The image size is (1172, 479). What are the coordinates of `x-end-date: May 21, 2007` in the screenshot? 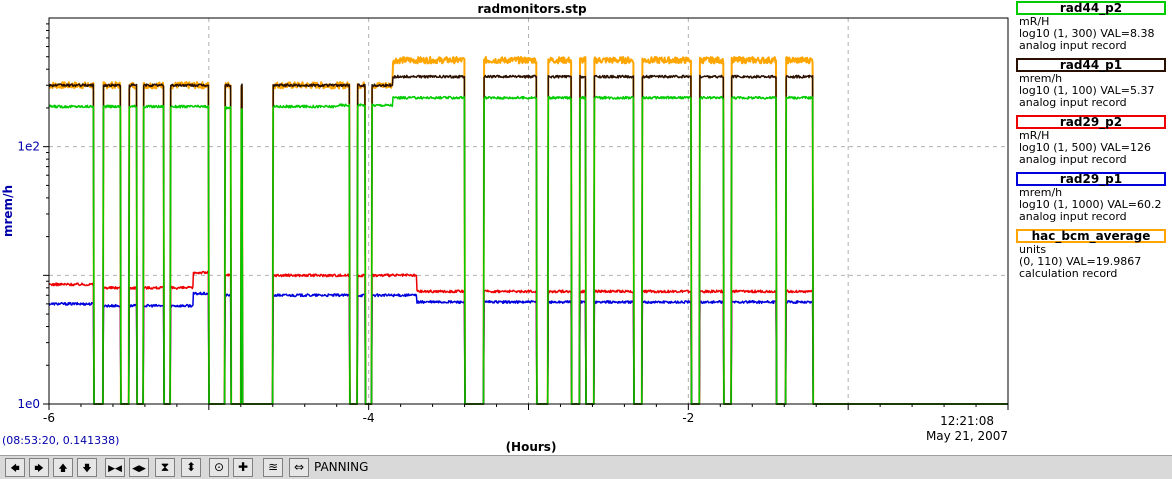 It's located at (967, 436).